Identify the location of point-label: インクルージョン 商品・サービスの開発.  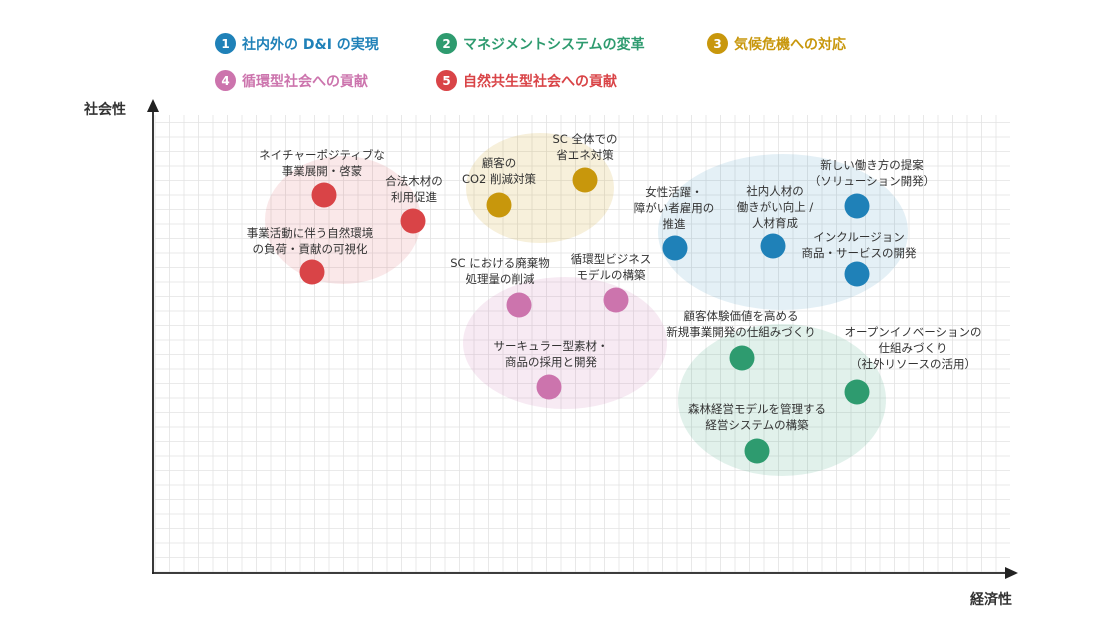
(859, 245).